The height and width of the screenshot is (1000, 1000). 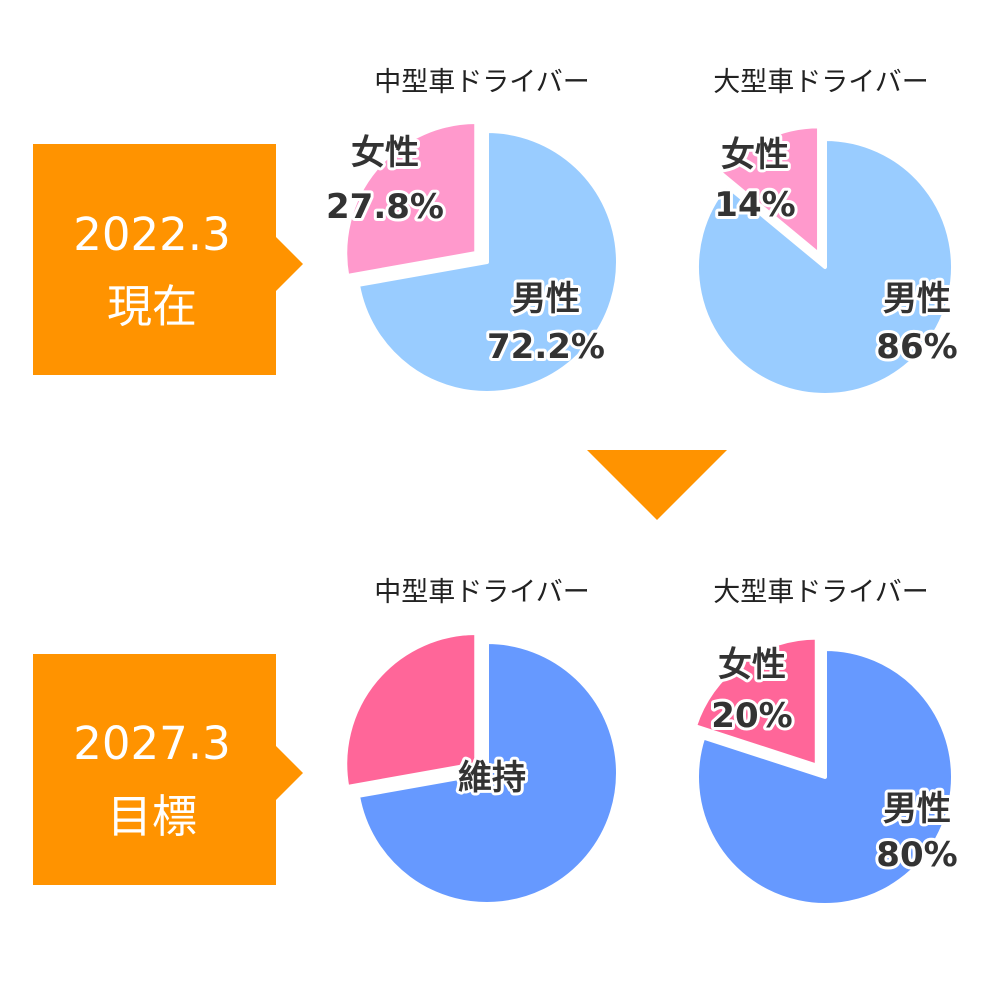 What do you see at coordinates (657, 485) in the screenshot?
I see `down-arrow-icon` at bounding box center [657, 485].